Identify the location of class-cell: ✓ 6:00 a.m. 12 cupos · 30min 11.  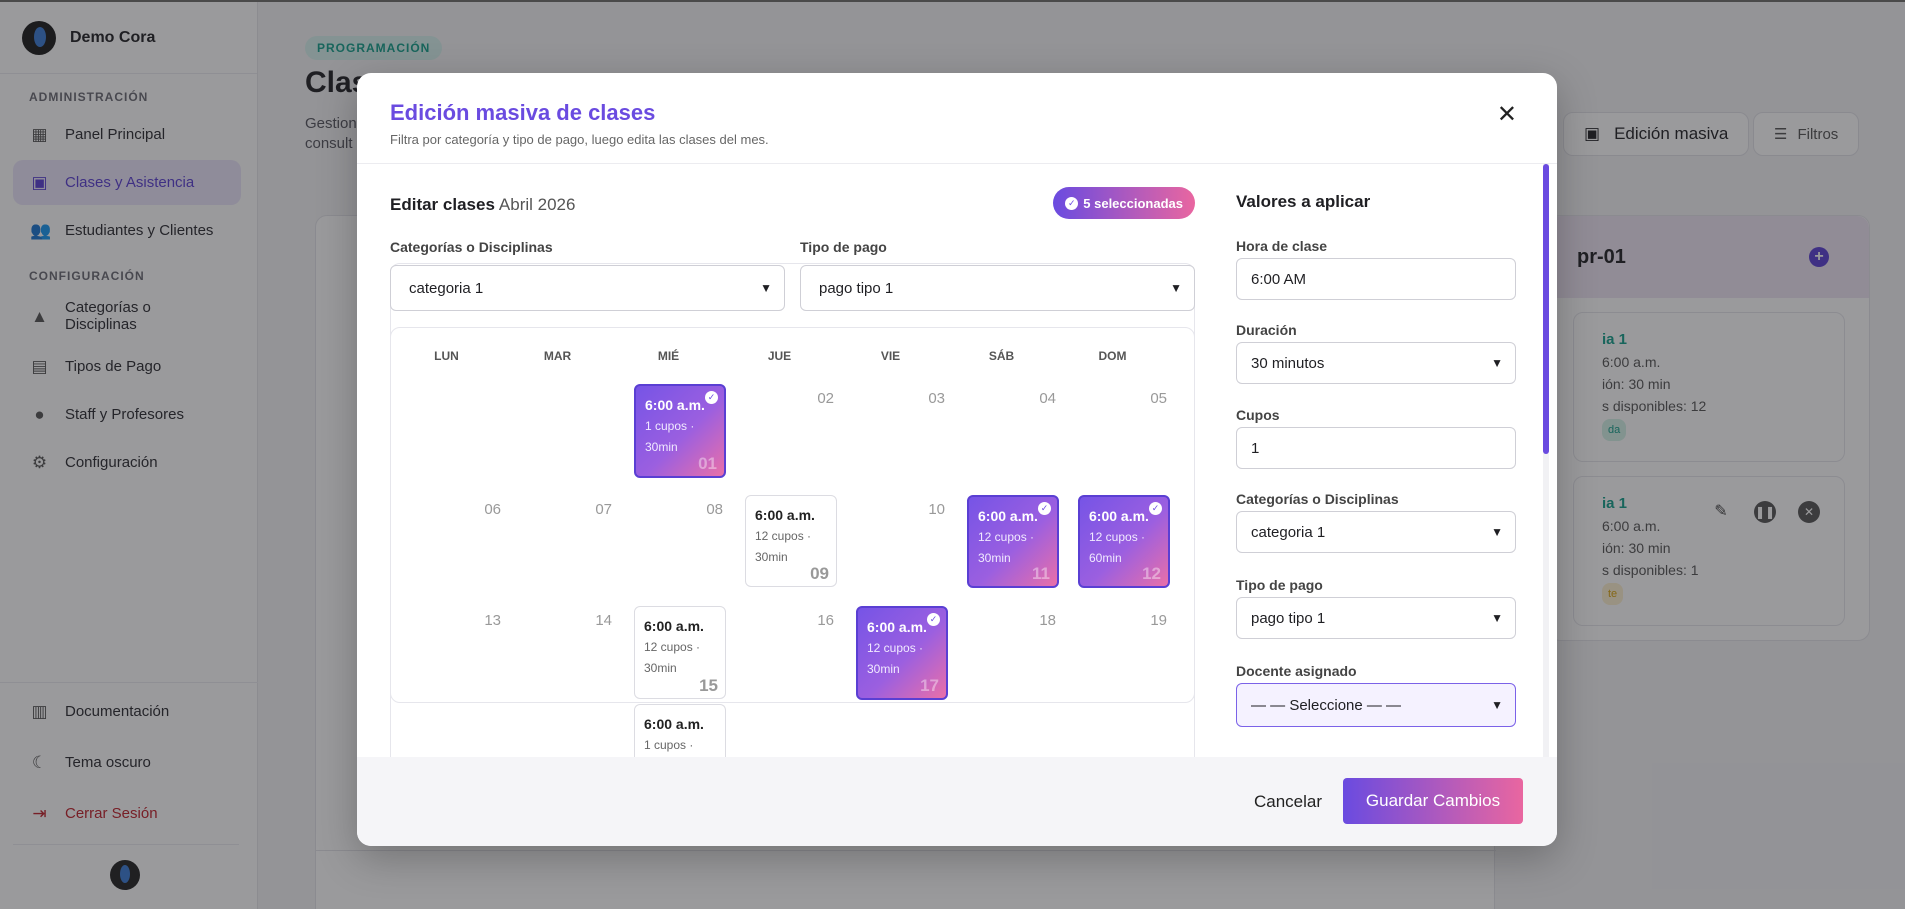
(1013, 541).